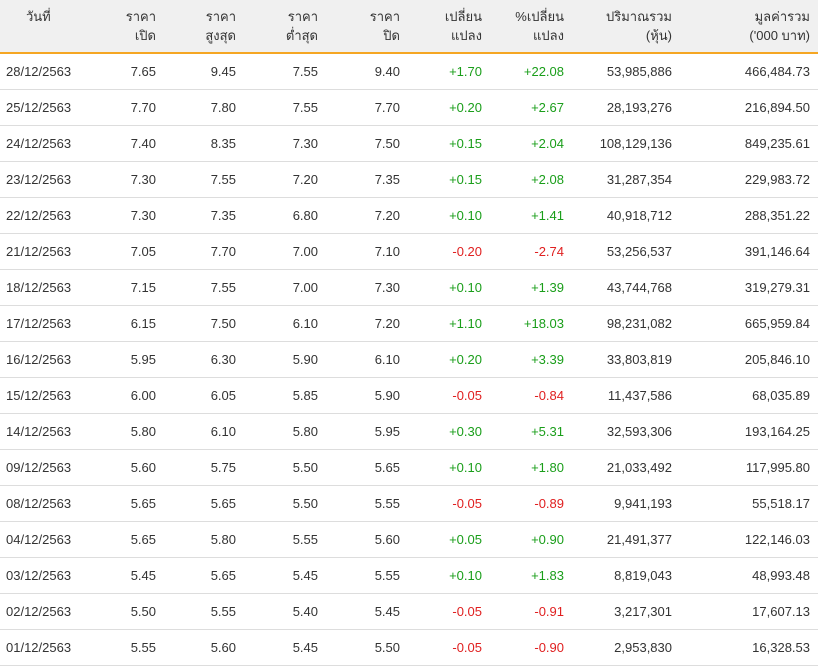 The image size is (818, 670). Describe the element at coordinates (539, 16) in the screenshot. I see `column-header-pct-change-line1: %เปลี่ยน` at that location.